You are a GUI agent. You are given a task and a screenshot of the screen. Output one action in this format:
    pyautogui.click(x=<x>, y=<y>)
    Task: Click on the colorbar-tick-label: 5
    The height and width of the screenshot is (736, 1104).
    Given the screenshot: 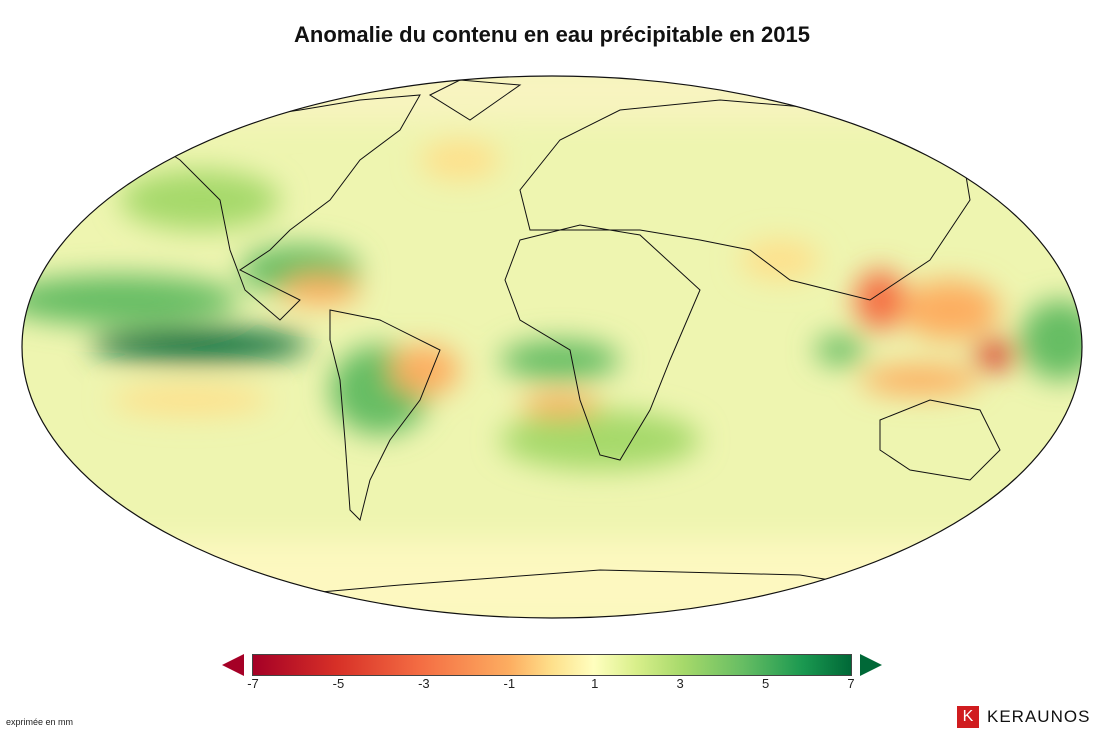 What is the action you would take?
    pyautogui.click(x=765, y=683)
    